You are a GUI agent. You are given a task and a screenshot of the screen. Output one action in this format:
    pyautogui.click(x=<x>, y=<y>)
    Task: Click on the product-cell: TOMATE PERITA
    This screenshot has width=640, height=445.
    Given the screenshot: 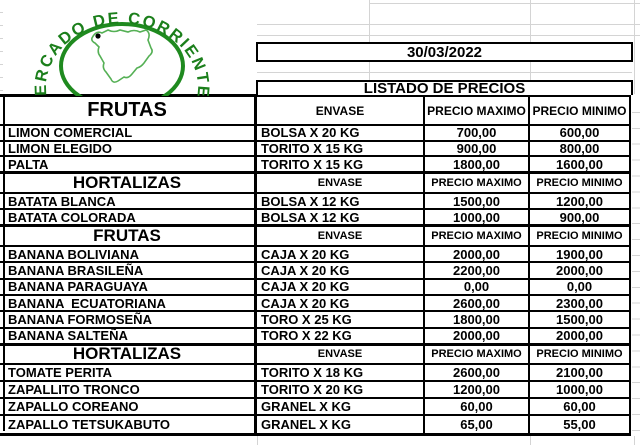 What is the action you would take?
    pyautogui.click(x=128, y=372)
    